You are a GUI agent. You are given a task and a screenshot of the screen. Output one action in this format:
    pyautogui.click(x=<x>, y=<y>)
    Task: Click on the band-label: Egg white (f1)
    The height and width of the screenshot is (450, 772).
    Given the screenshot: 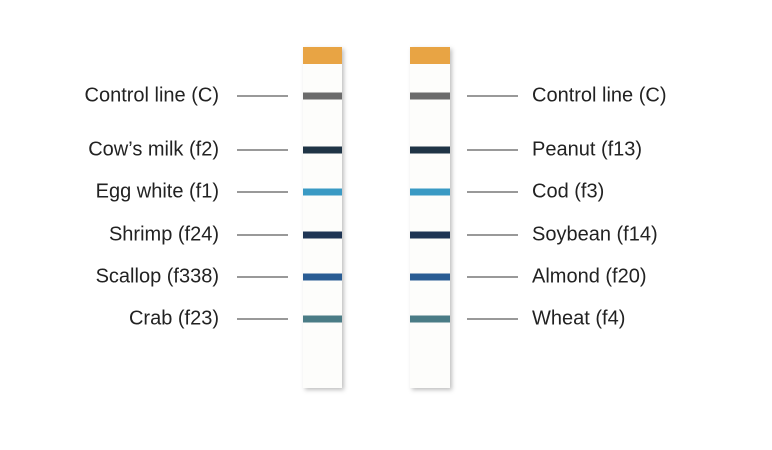 What is the action you would take?
    pyautogui.click(x=157, y=191)
    